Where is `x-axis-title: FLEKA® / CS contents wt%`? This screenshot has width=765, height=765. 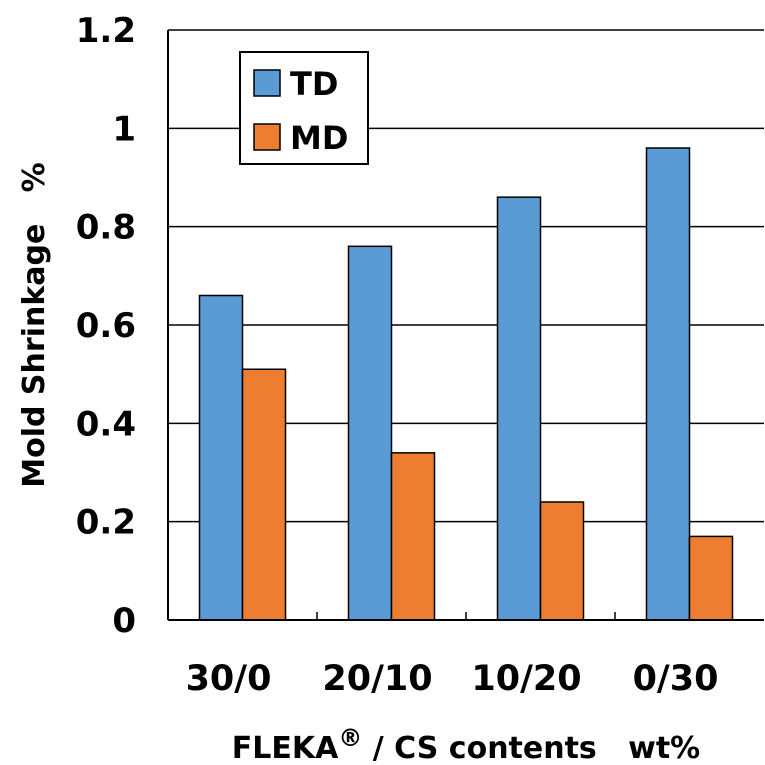
x-axis-title: FLEKA® / CS contents wt% is located at coordinates (466, 744).